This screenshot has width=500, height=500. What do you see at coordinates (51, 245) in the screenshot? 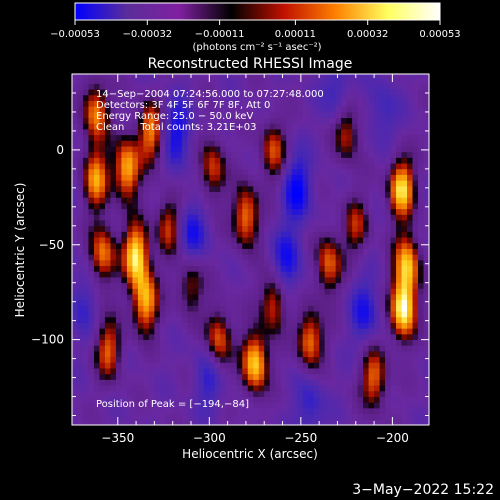
I see `y-tick-label: −50` at bounding box center [51, 245].